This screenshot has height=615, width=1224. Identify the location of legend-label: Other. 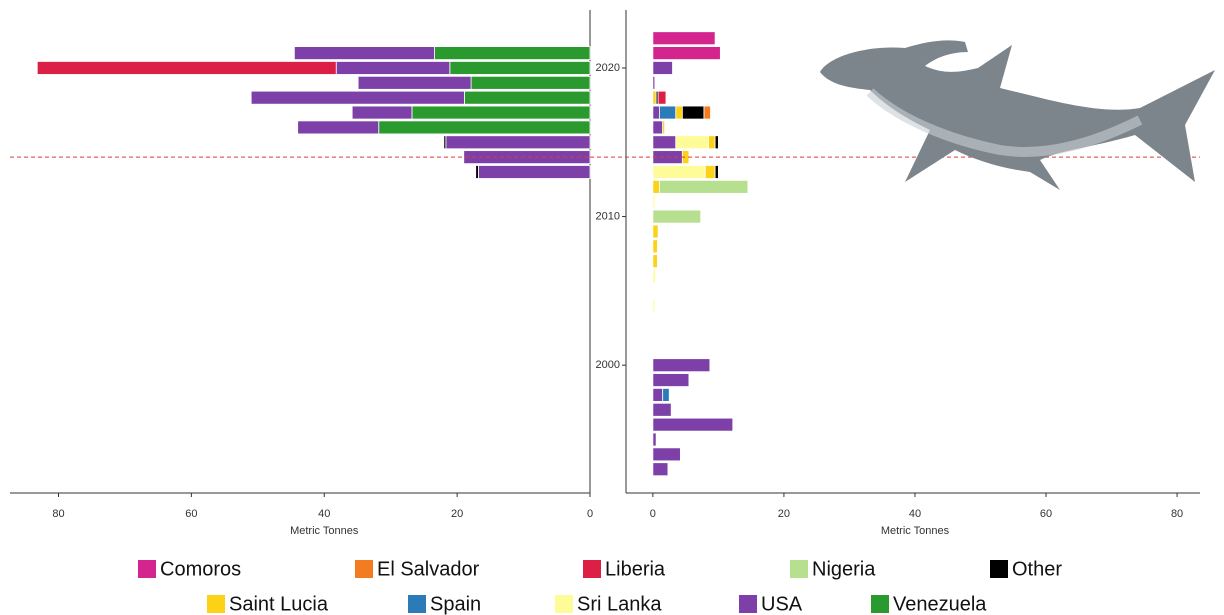
(1037, 569).